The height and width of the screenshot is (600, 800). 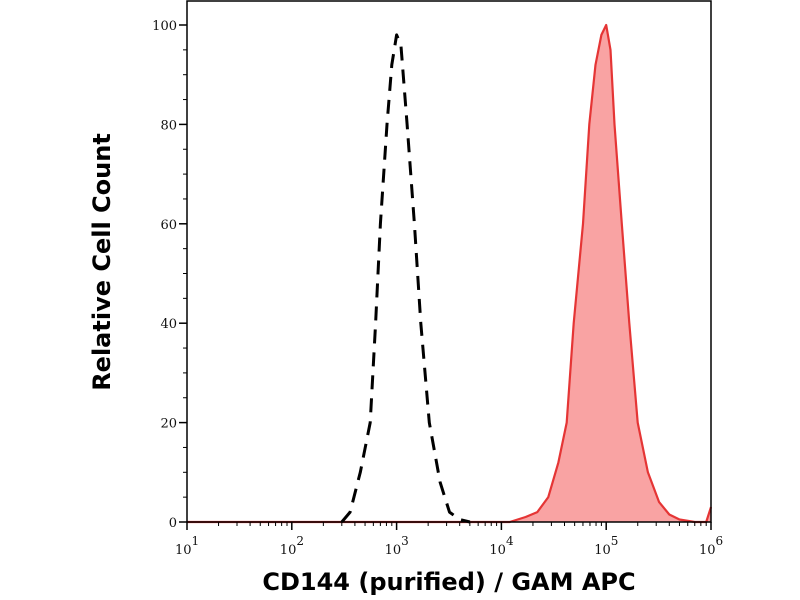 I want to click on x-tick-label: 10², so click(x=292, y=546).